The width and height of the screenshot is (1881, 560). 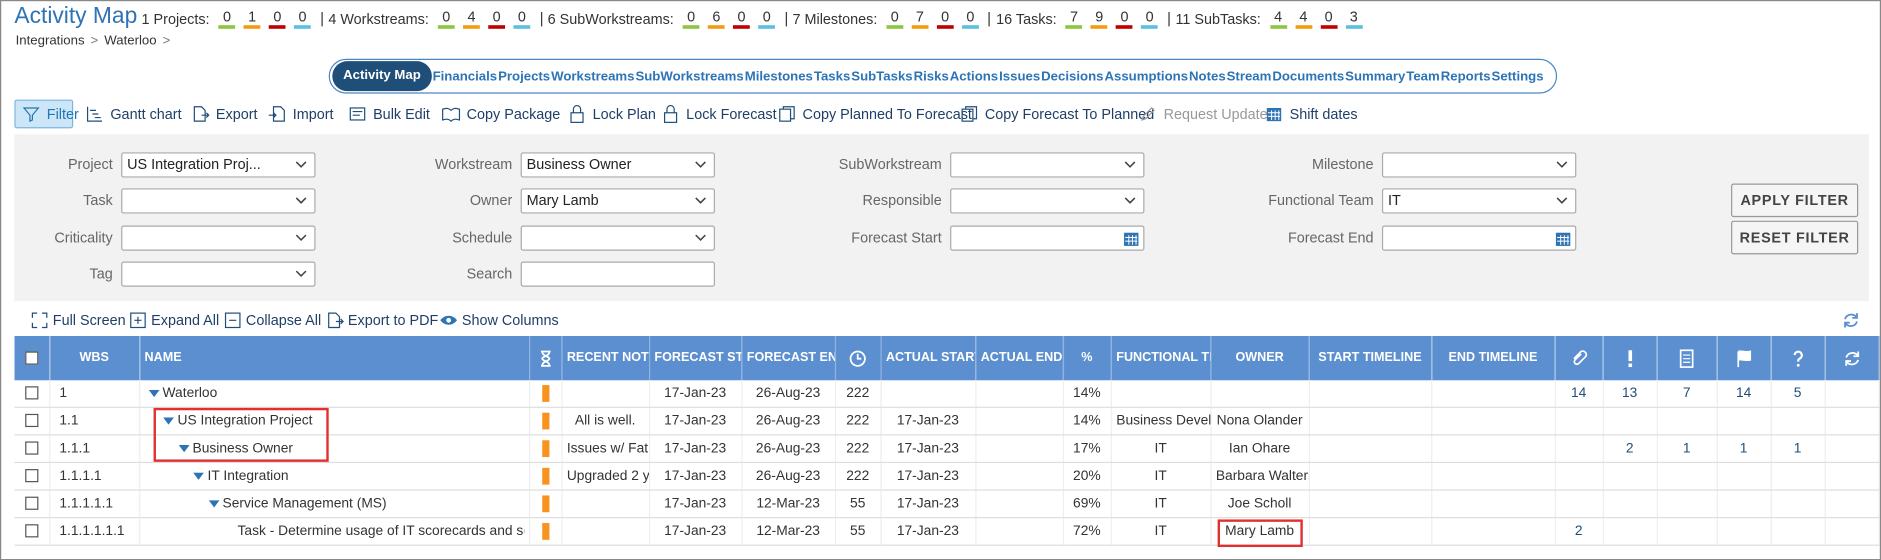 I want to click on toolbar-button: Copy Planned To Forecast, so click(x=874, y=113).